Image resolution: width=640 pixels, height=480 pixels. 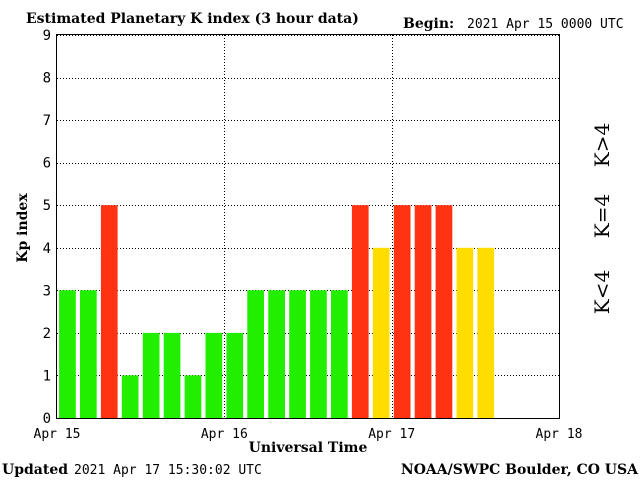 What do you see at coordinates (23, 228) in the screenshot?
I see `y-axis-label: Kp index` at bounding box center [23, 228].